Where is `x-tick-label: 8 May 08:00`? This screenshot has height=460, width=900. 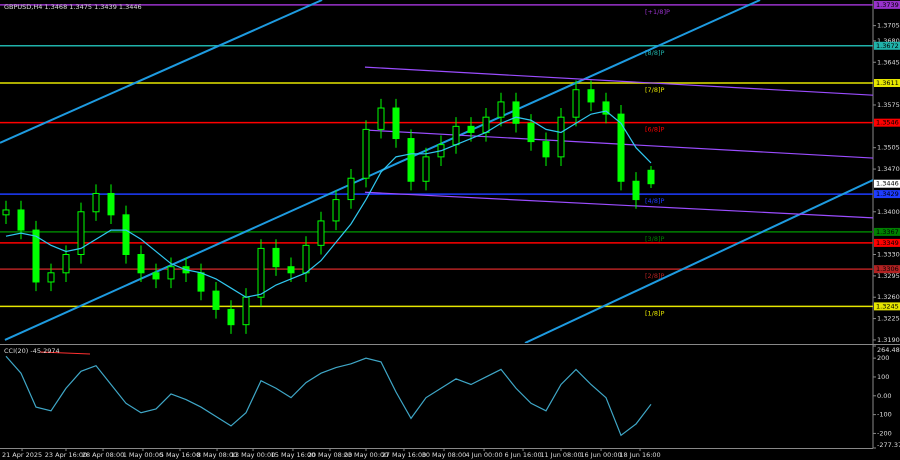 x-tick-label: 8 May 08:00 is located at coordinates (217, 455).